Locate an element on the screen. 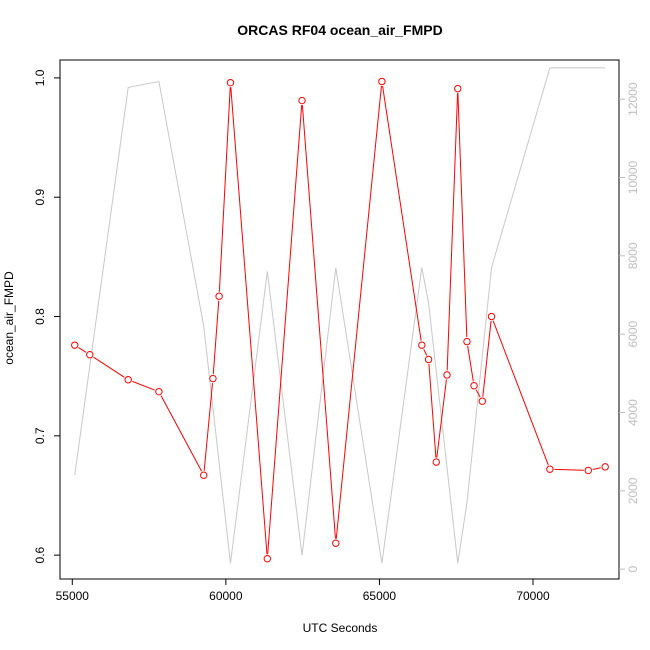  y2-tick-label: 12000 is located at coordinates (633, 99).